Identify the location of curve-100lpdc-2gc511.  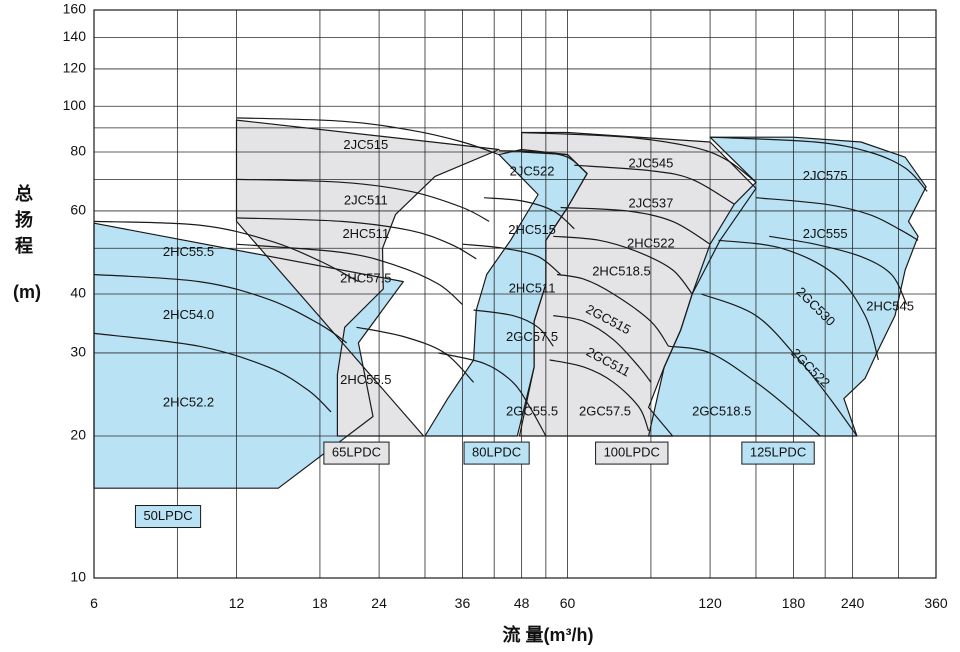
(602, 349).